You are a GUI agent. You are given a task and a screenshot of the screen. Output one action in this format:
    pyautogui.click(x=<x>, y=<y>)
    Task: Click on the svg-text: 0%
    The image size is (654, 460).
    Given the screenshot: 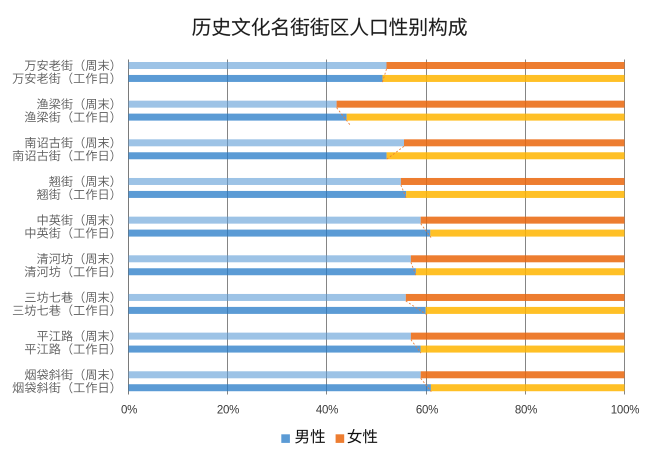 What is the action you would take?
    pyautogui.click(x=129, y=410)
    